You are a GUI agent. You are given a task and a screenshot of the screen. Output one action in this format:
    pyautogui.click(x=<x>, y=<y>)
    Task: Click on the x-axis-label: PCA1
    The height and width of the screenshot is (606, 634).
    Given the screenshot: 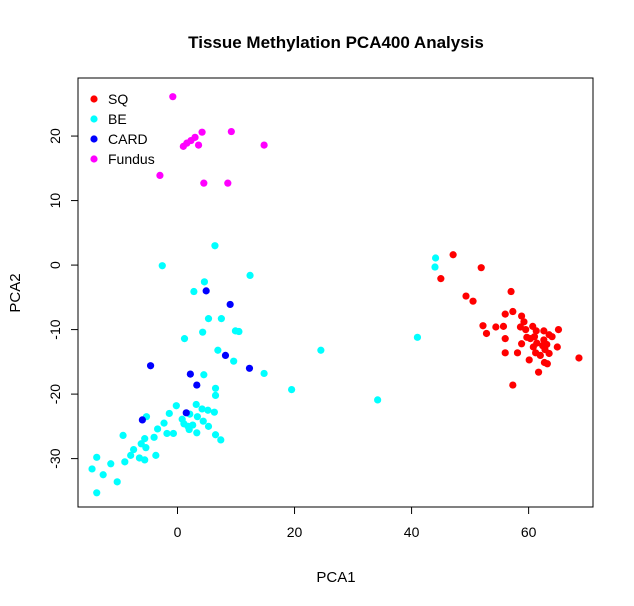 What is the action you would take?
    pyautogui.click(x=335, y=577)
    